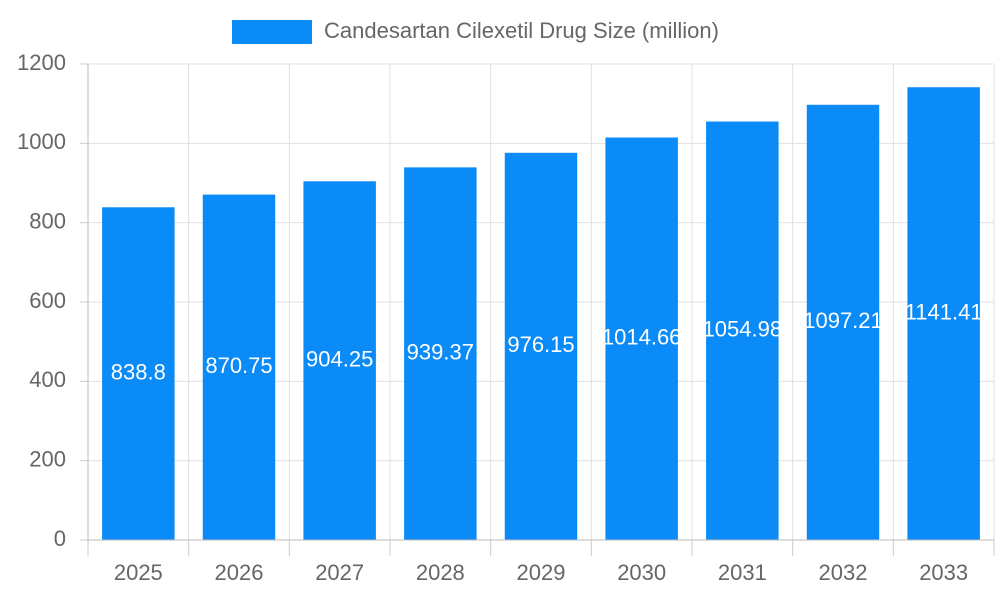 This screenshot has width=1000, height=600. I want to click on y-tick-label: 400, so click(47, 379).